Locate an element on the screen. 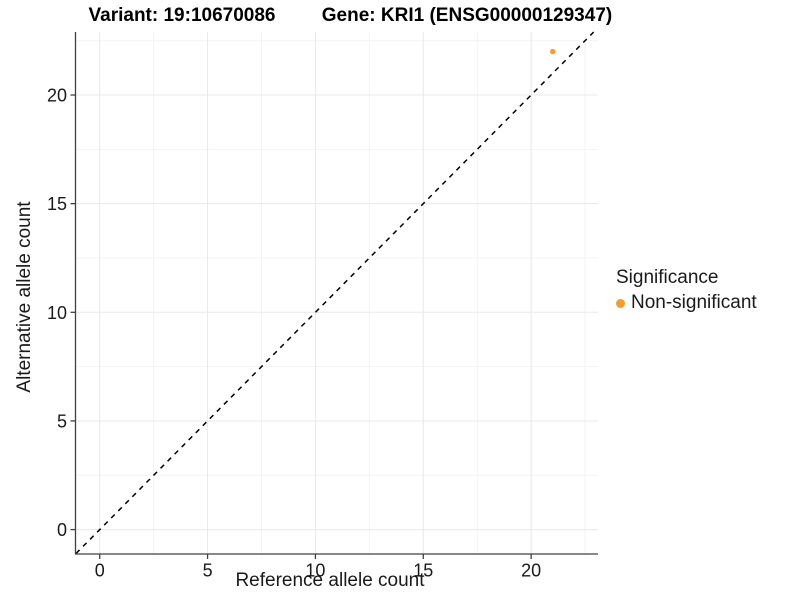 The image size is (800, 600). x-tick-label: 0 is located at coordinates (100, 571).